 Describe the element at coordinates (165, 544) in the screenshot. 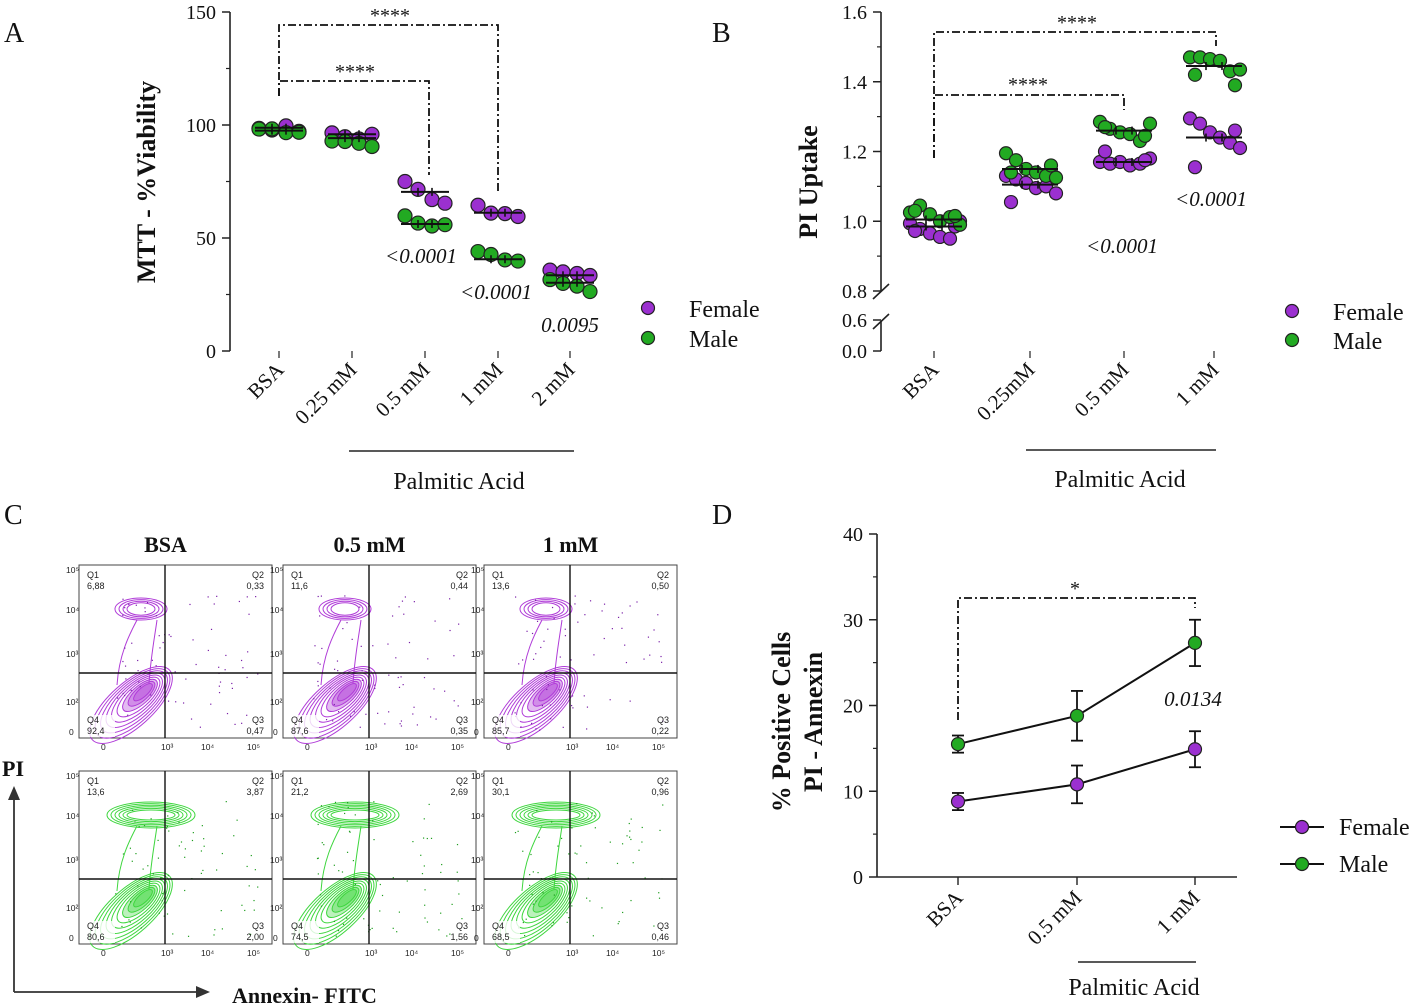

I see `flow-column-title: BSA` at that location.